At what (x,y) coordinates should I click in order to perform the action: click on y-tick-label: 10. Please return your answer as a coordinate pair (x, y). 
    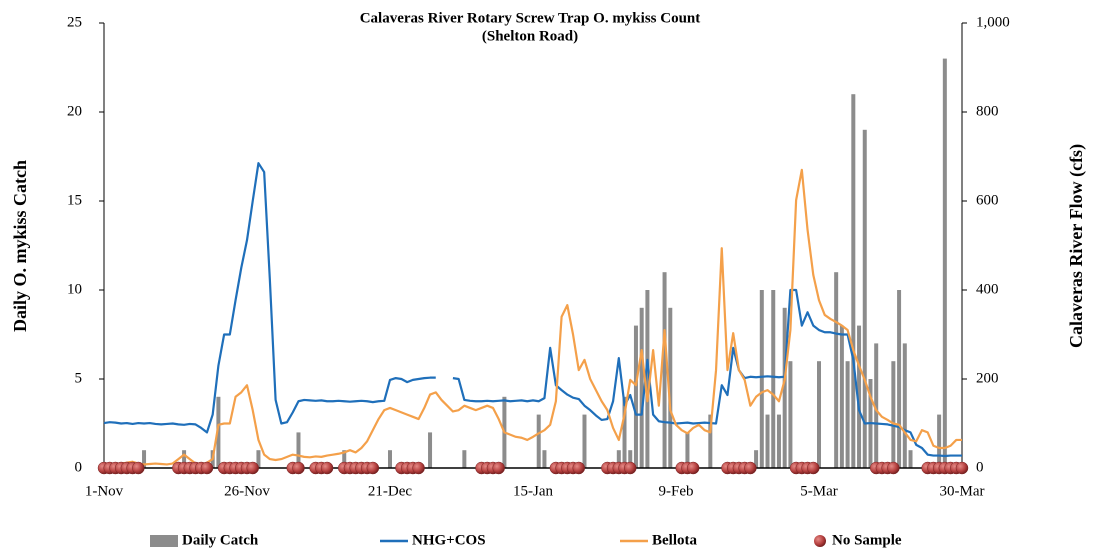
    Looking at the image, I should click on (74, 289).